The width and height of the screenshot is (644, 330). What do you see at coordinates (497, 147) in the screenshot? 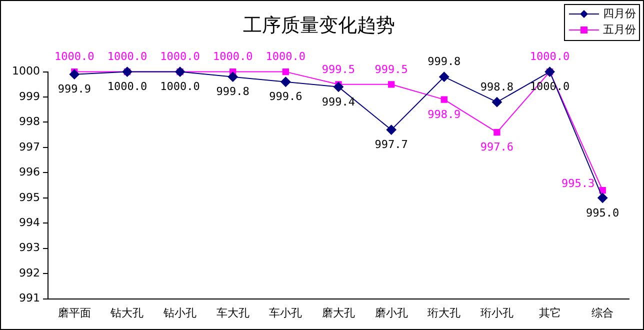
I see `data-label: 997.6` at bounding box center [497, 147].